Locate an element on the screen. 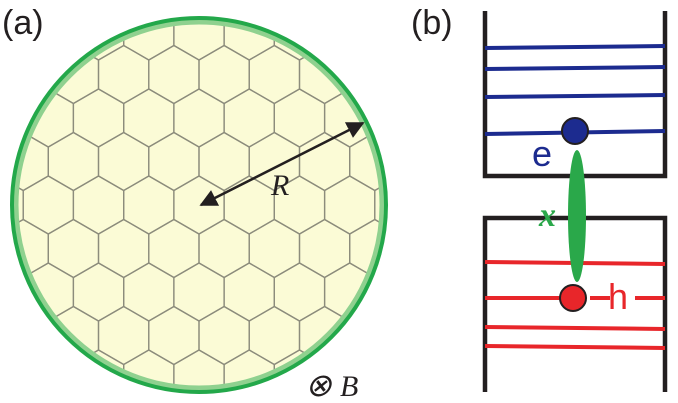  exciton-label: x is located at coordinates (547, 215).